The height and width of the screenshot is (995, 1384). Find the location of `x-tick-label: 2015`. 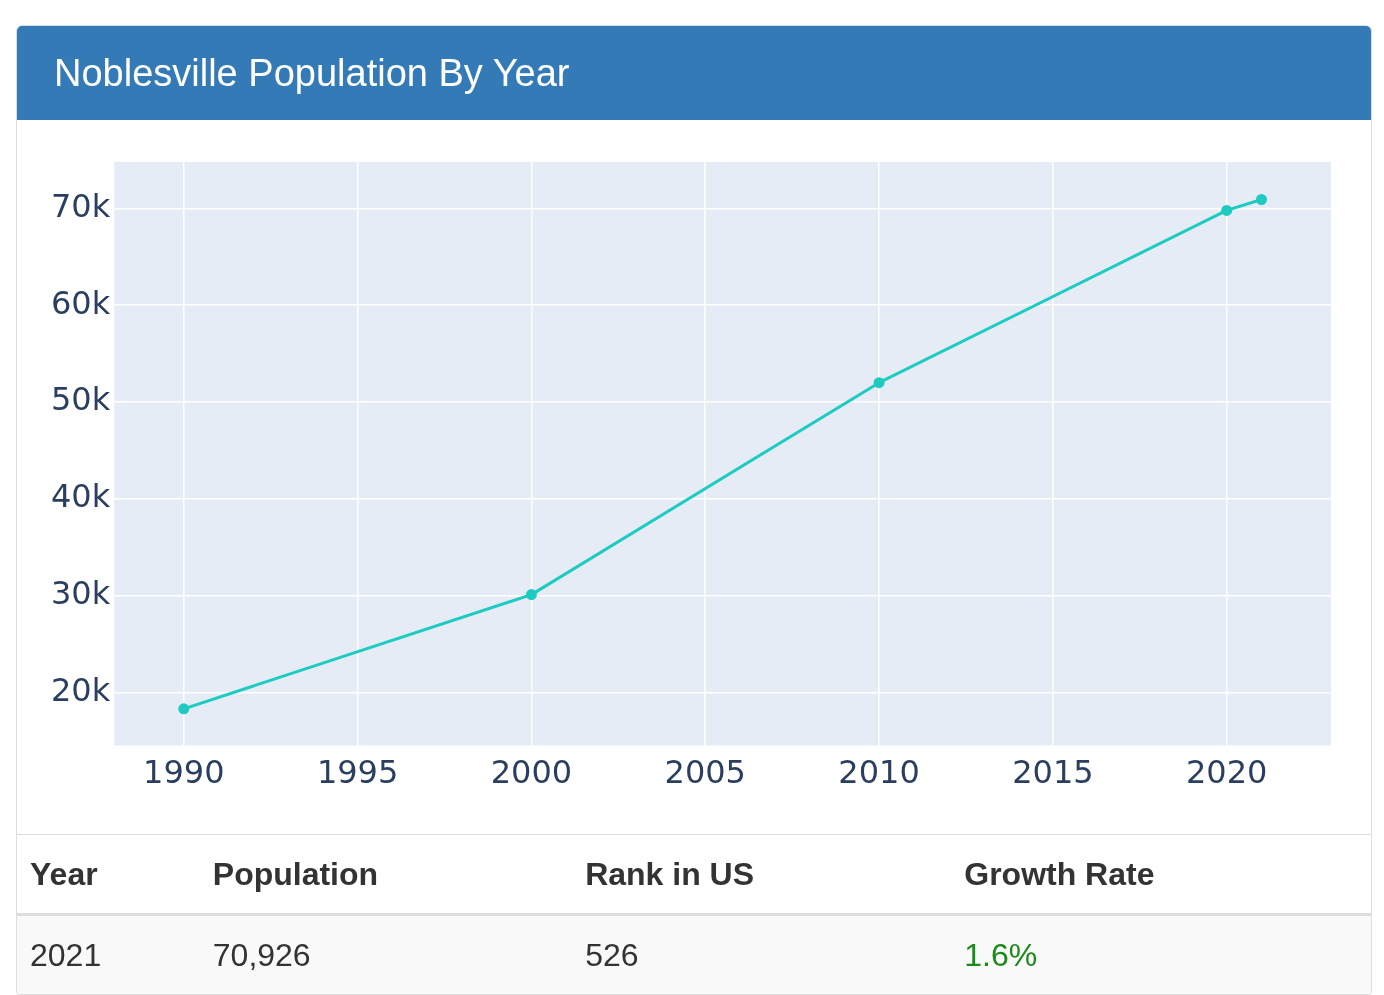

x-tick-label: 2015 is located at coordinates (1053, 772).